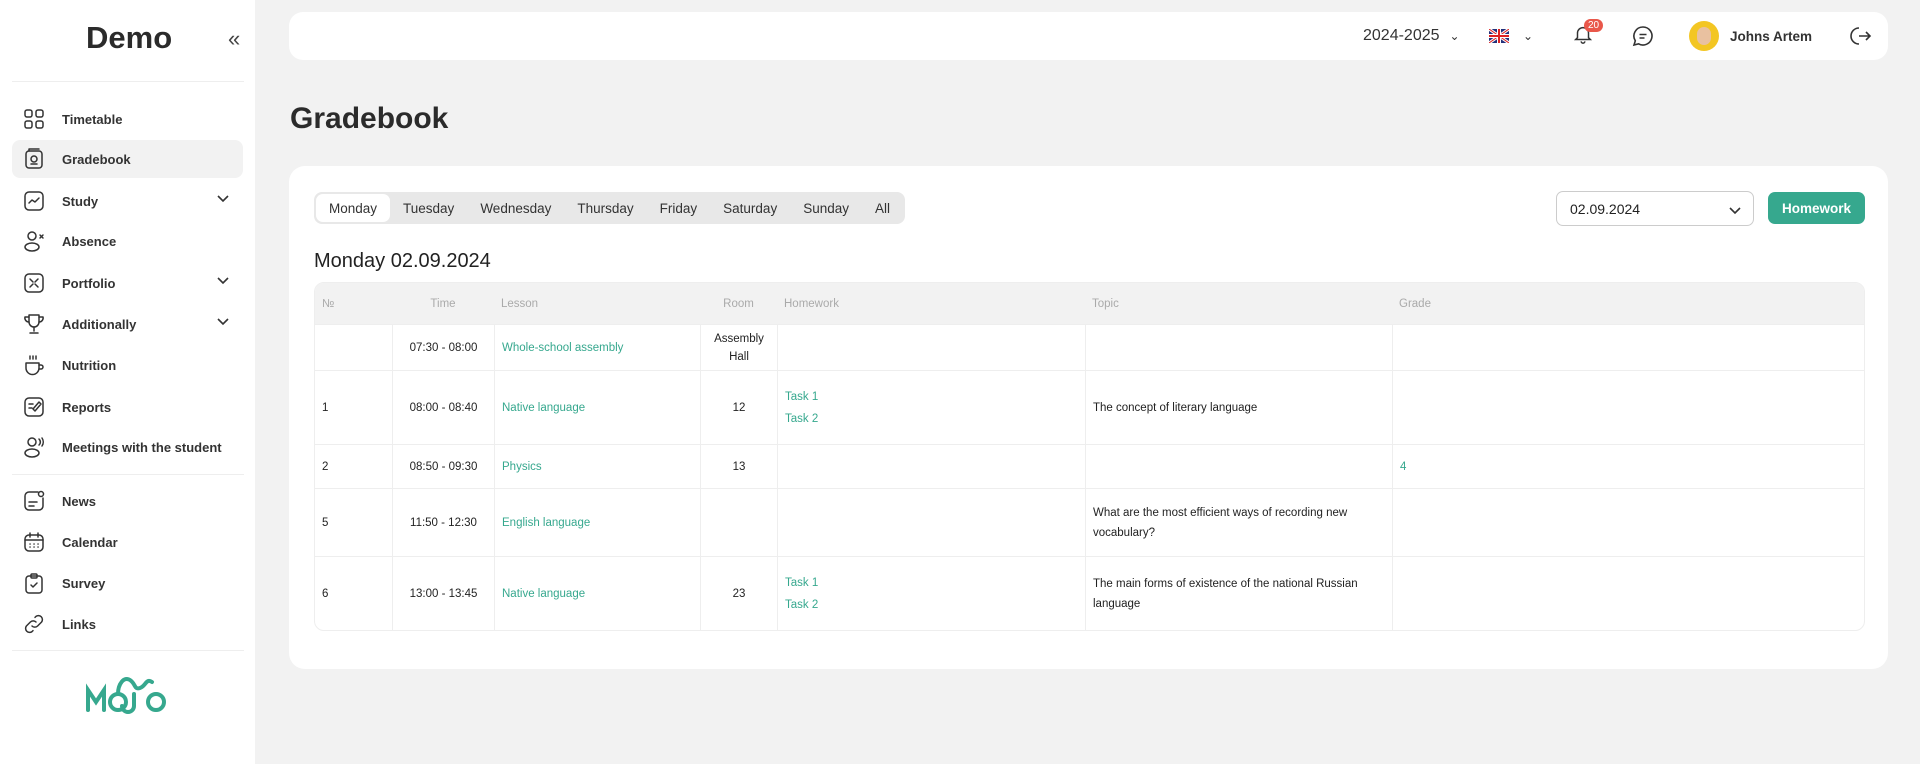  I want to click on tab-all: All, so click(883, 208).